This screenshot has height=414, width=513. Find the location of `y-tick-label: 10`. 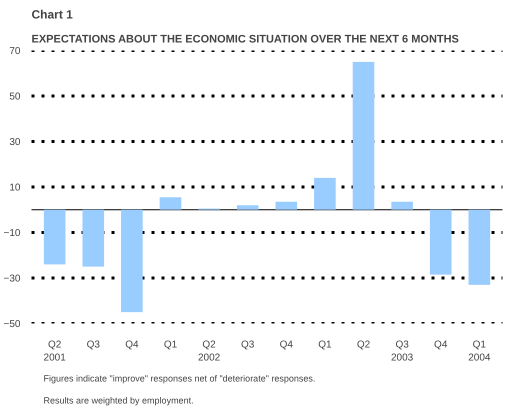

y-tick-label: 10 is located at coordinates (15, 188).